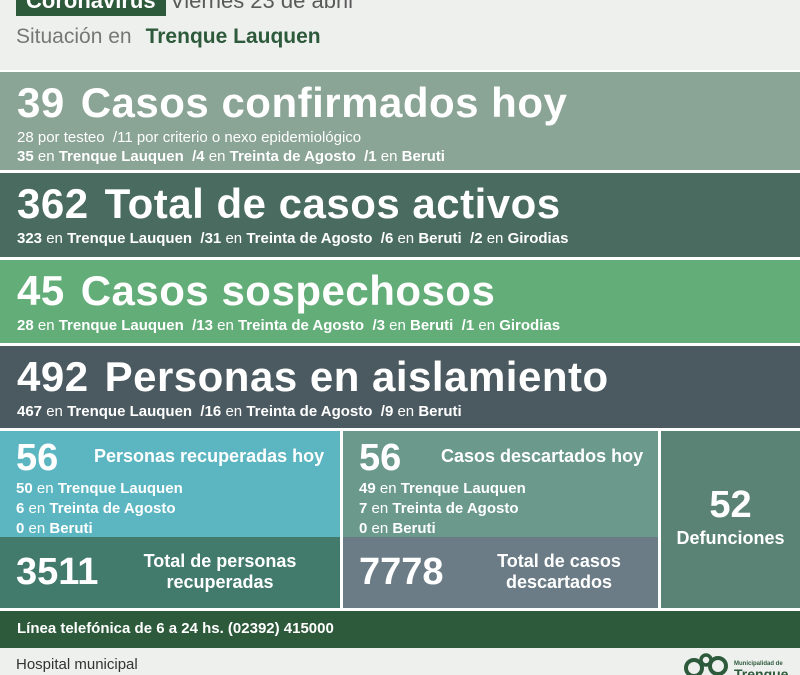  I want to click on testeo-label: por testeo, so click(71, 137).